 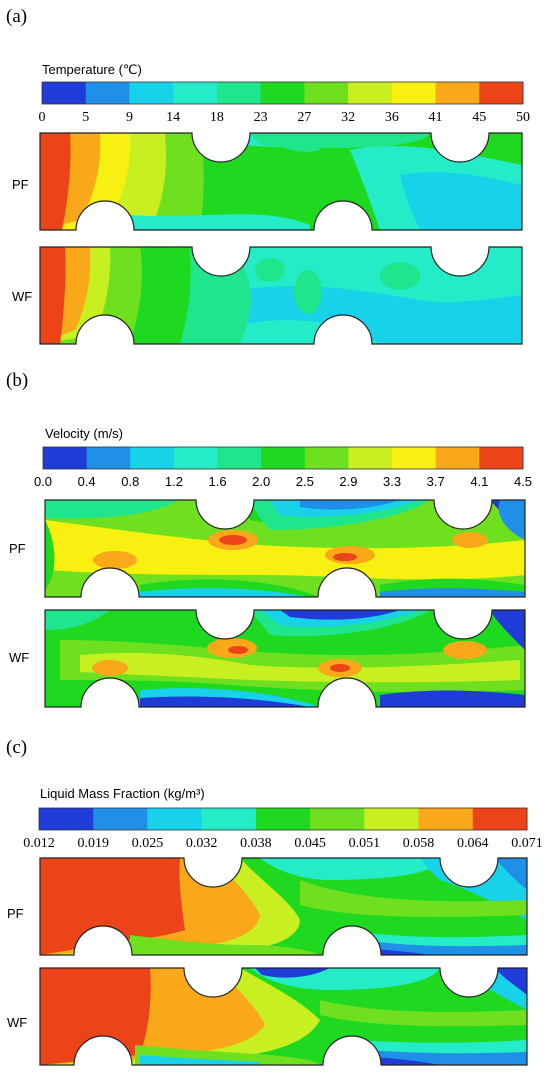 I want to click on tick-label-a-8: 36, so click(x=391, y=117).